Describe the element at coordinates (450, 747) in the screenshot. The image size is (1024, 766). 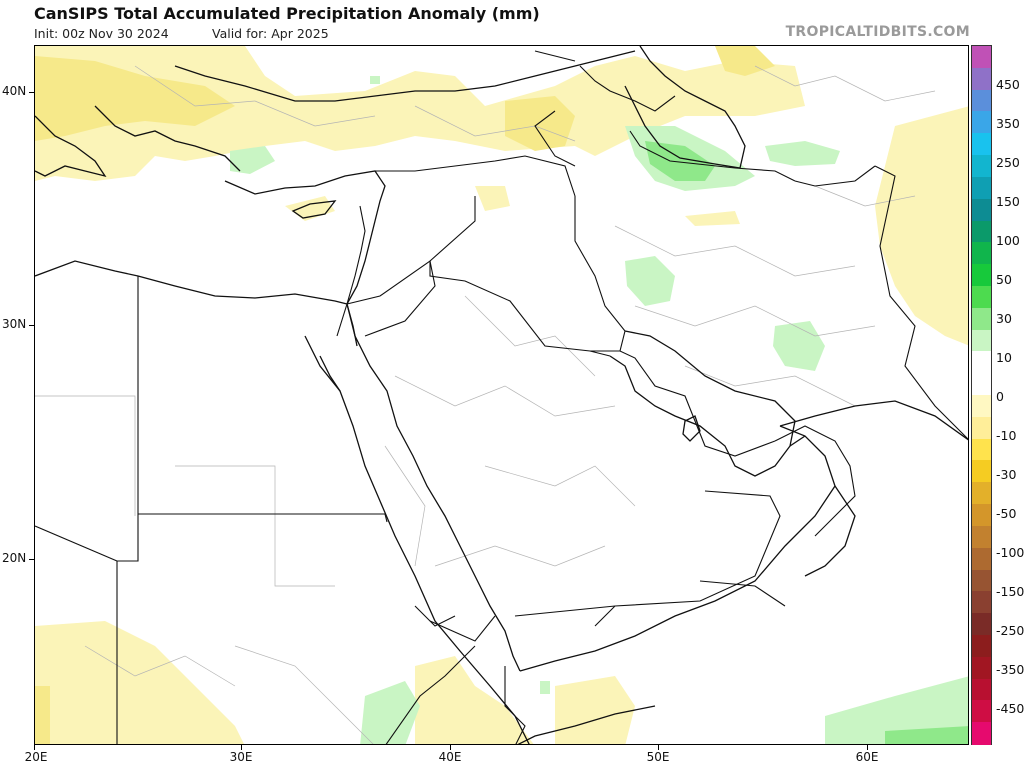
I see `lon-tick-40e` at that location.